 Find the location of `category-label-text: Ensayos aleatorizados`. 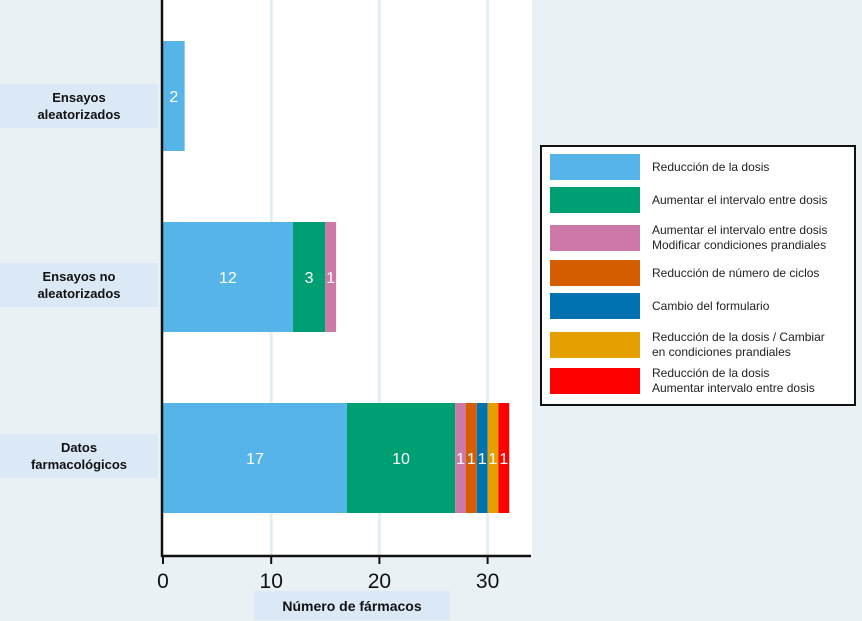

category-label-text: Ensayos aleatorizados is located at coordinates (79, 106).